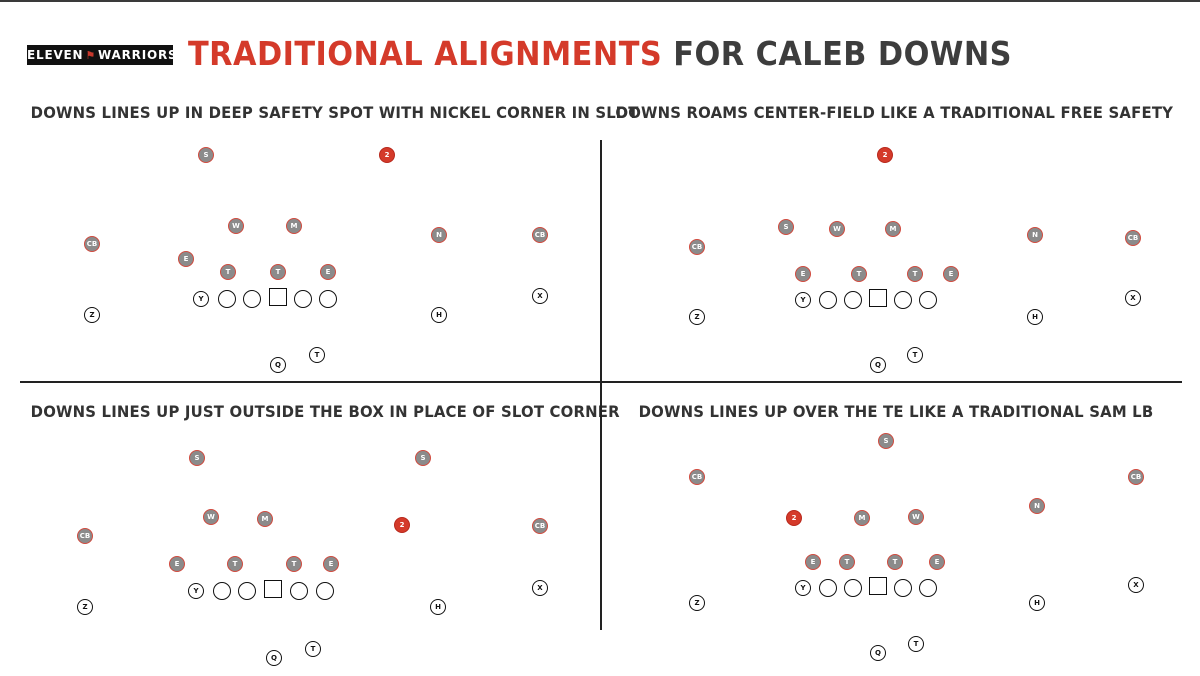  What do you see at coordinates (186, 259) in the screenshot?
I see `panel-1-defense-player-7: E` at bounding box center [186, 259].